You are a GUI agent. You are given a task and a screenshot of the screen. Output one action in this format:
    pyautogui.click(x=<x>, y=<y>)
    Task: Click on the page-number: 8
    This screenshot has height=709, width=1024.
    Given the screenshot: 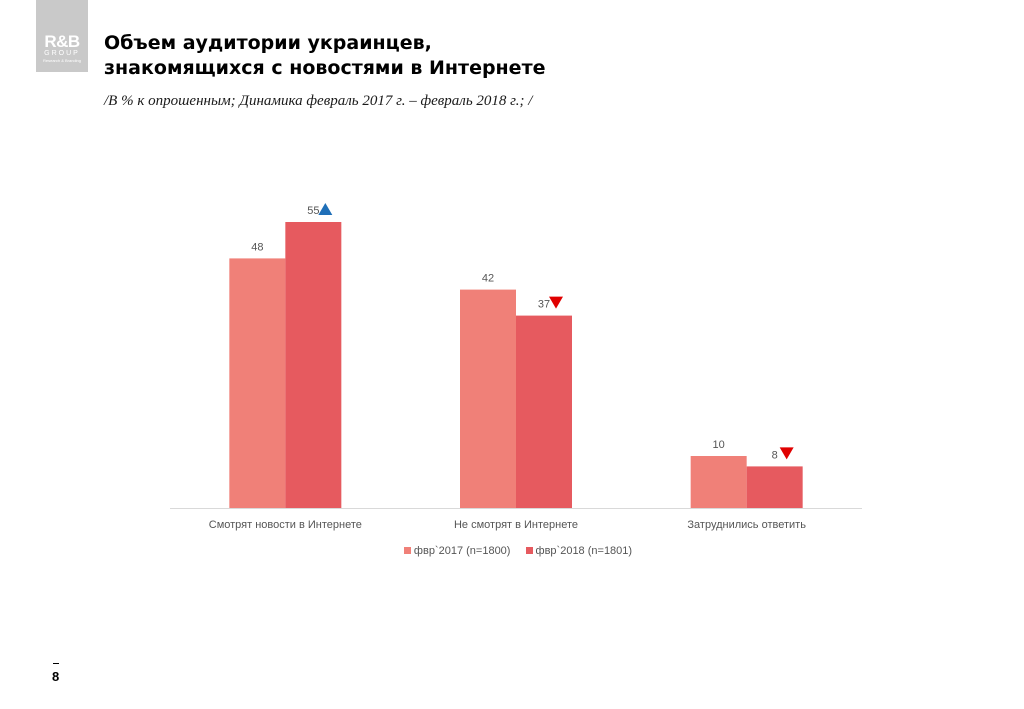 What is the action you would take?
    pyautogui.click(x=56, y=676)
    